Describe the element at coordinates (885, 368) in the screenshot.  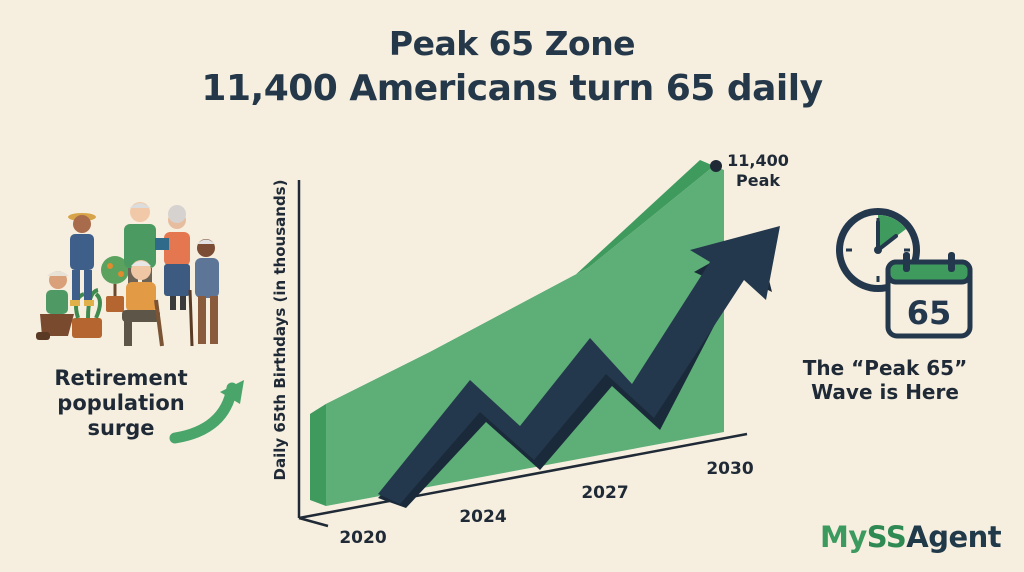
I see `right-caption-line: The “Peak 65”` at that location.